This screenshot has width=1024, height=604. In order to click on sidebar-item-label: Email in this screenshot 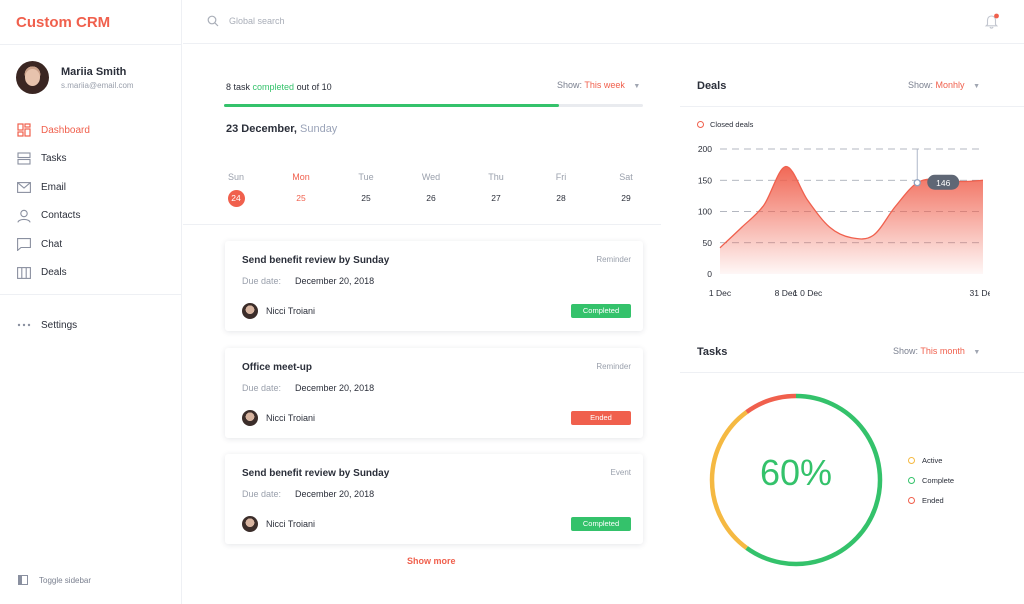, I will do `click(54, 187)`.